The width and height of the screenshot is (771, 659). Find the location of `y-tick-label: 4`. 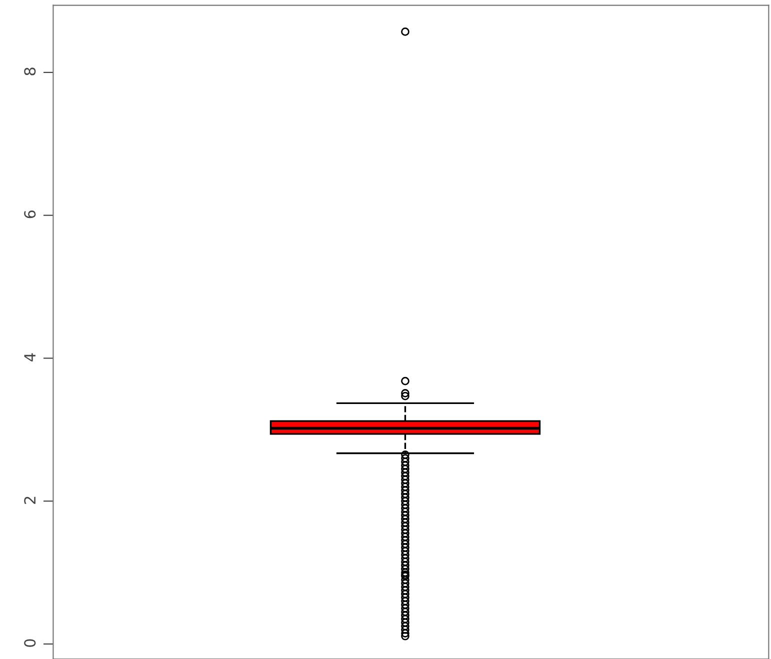

y-tick-label: 4 is located at coordinates (30, 357).